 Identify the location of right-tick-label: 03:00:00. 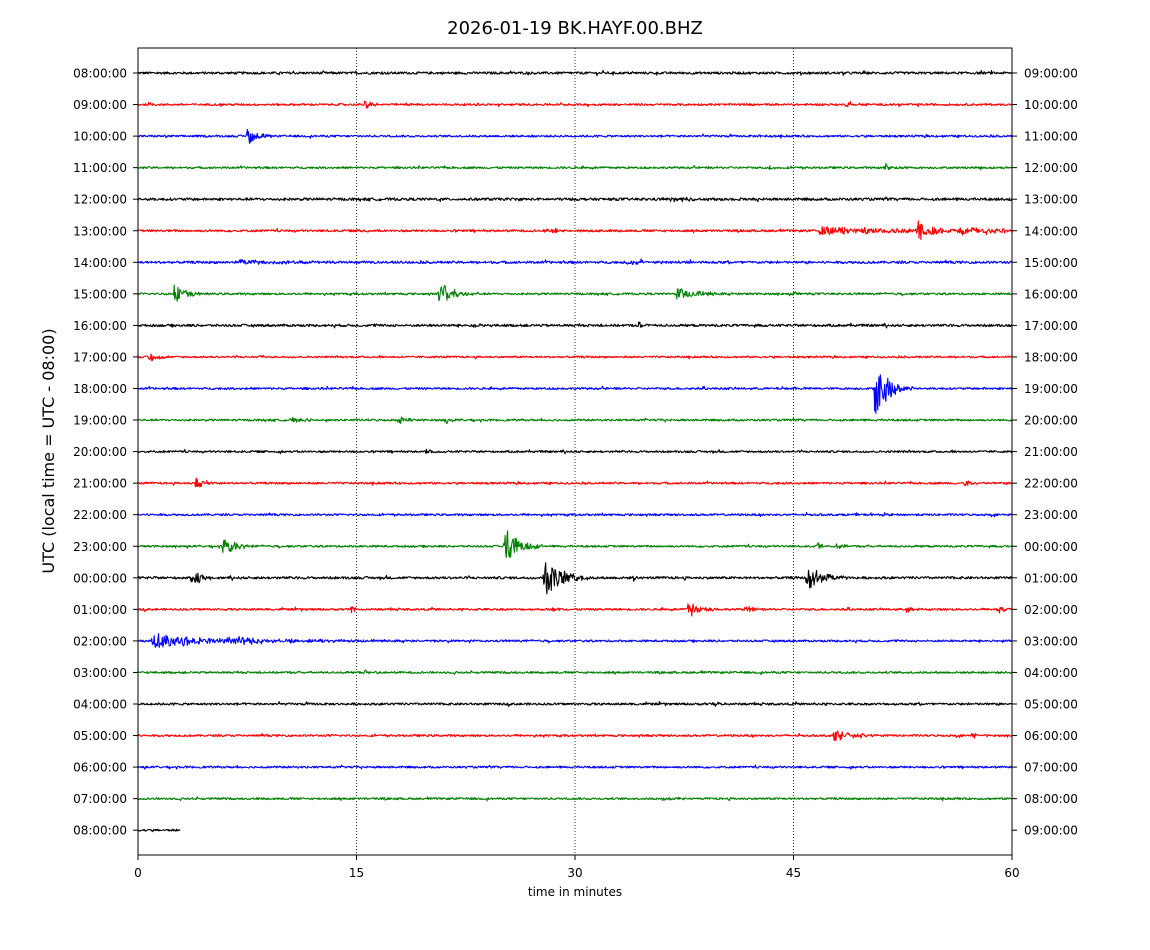
(1051, 641).